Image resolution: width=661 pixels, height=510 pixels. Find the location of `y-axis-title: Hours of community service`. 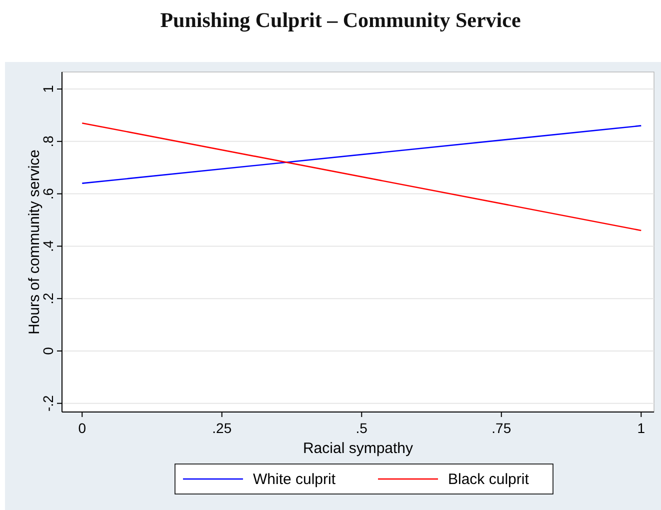

y-axis-title: Hours of community service is located at coordinates (34, 242).